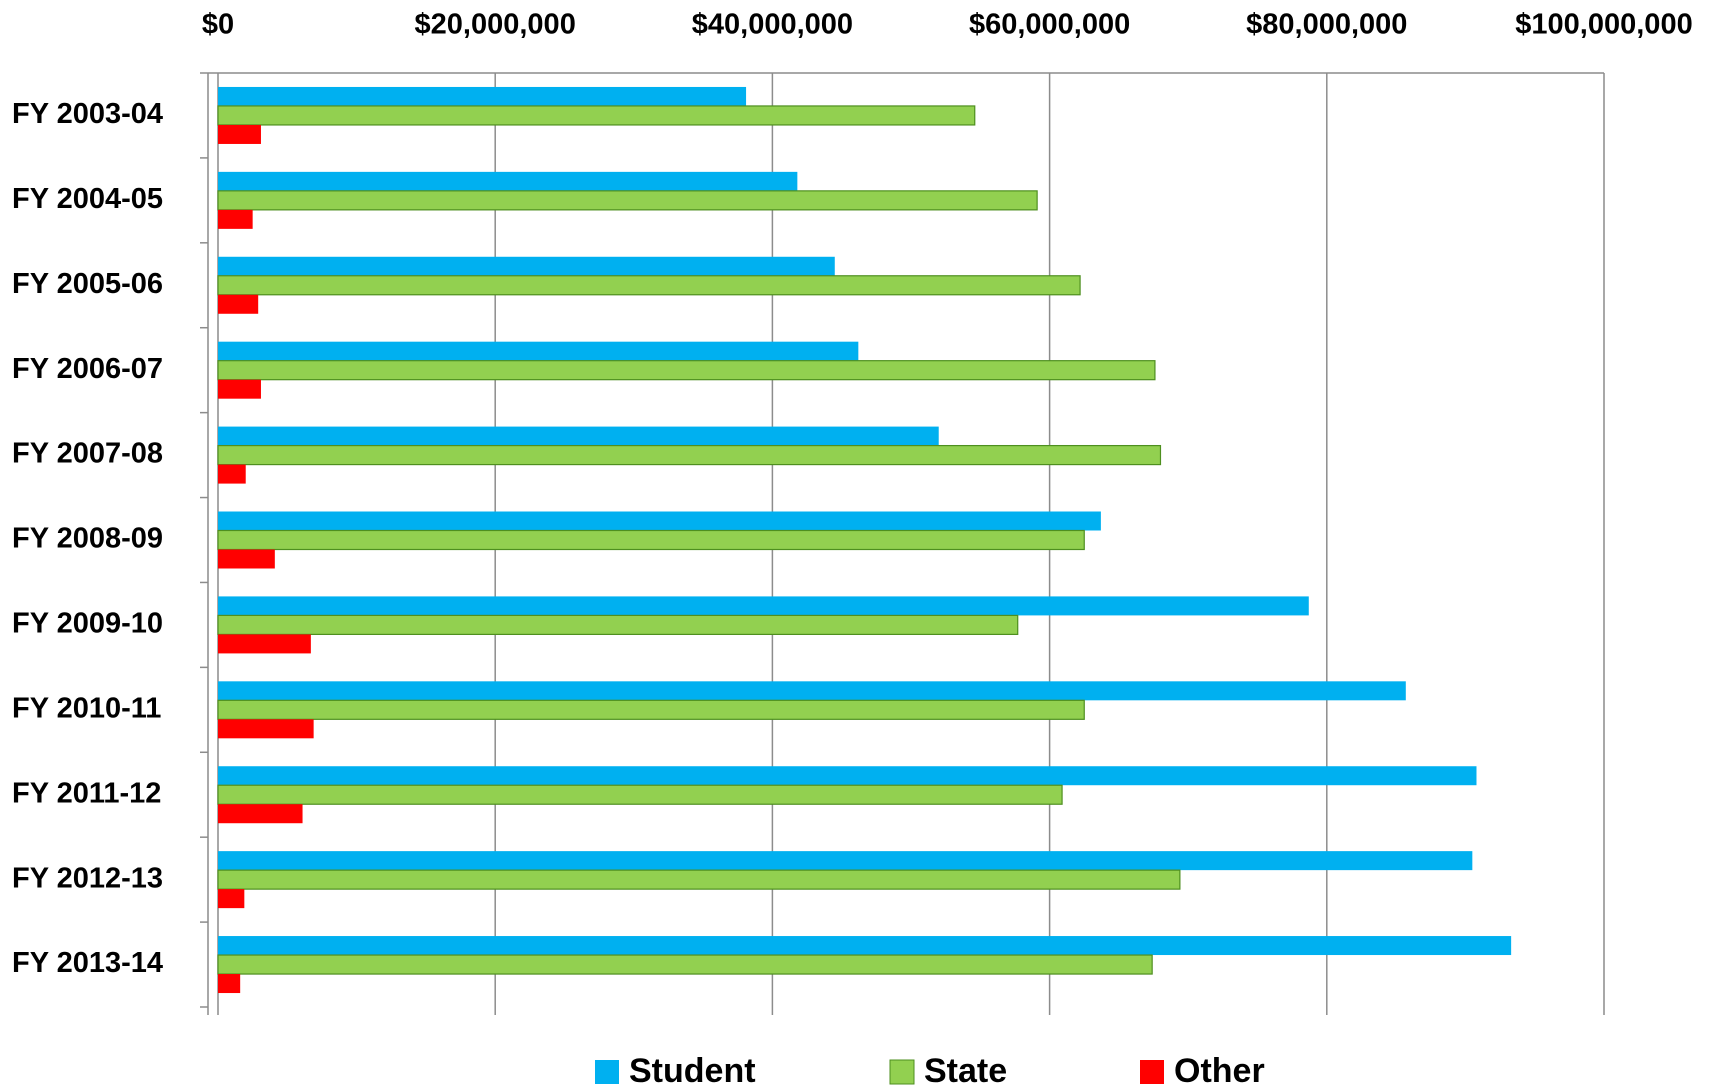  Describe the element at coordinates (87, 624) in the screenshot. I see `y-tick-label: FY 2009-10` at that location.